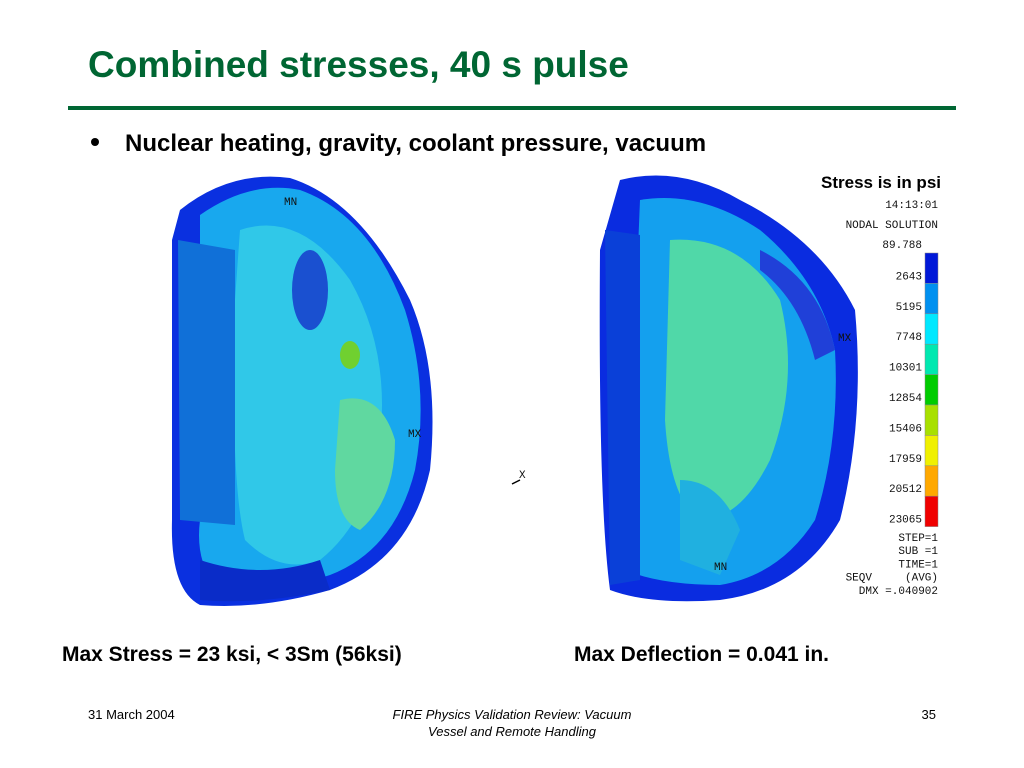 The height and width of the screenshot is (768, 1024). Describe the element at coordinates (918, 539) in the screenshot. I see `legend-info: STEP=1` at that location.